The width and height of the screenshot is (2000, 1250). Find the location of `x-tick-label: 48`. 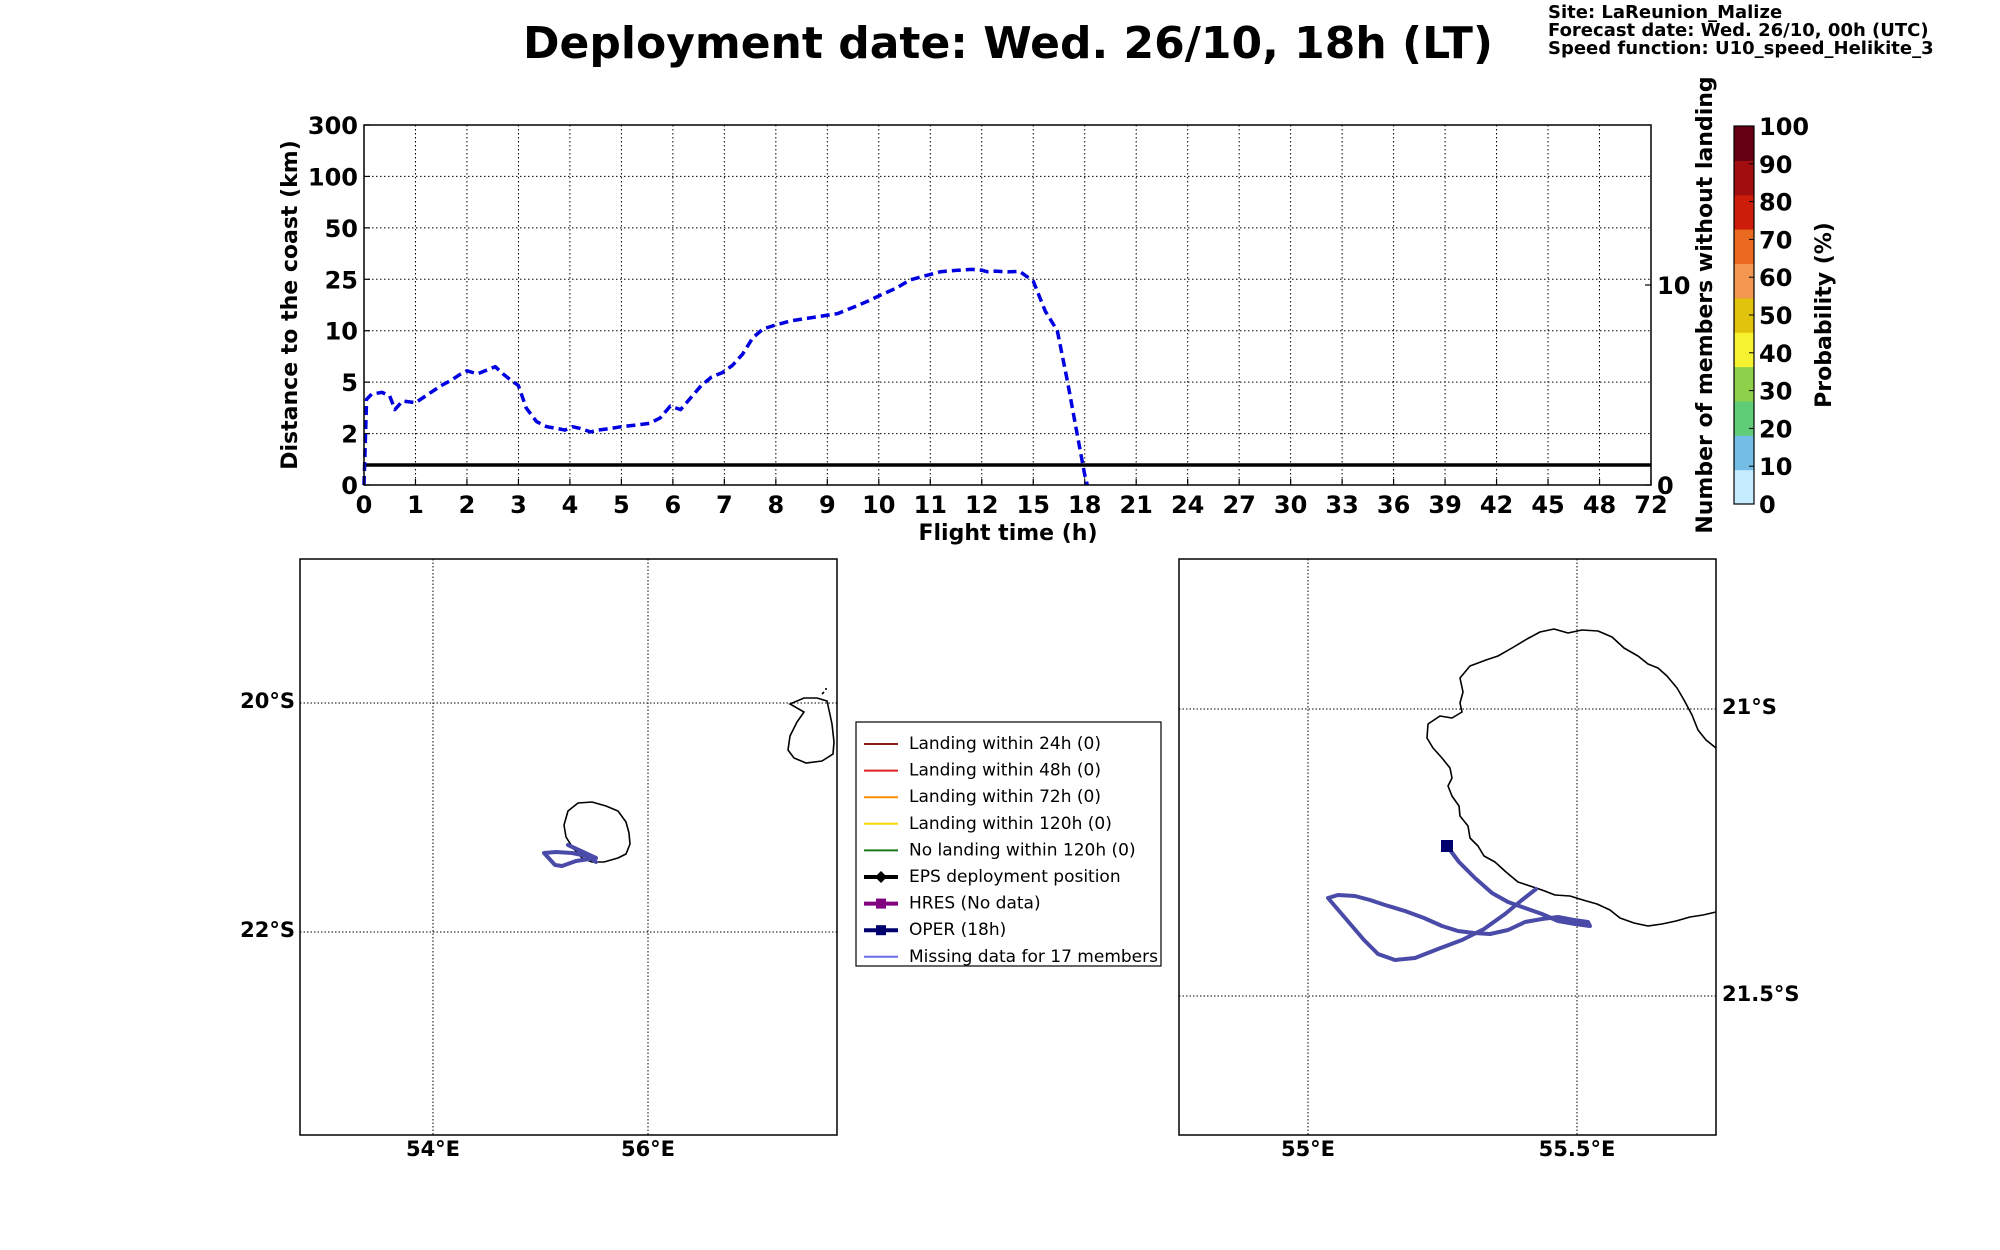

x-tick-label: 48 is located at coordinates (1599, 505).